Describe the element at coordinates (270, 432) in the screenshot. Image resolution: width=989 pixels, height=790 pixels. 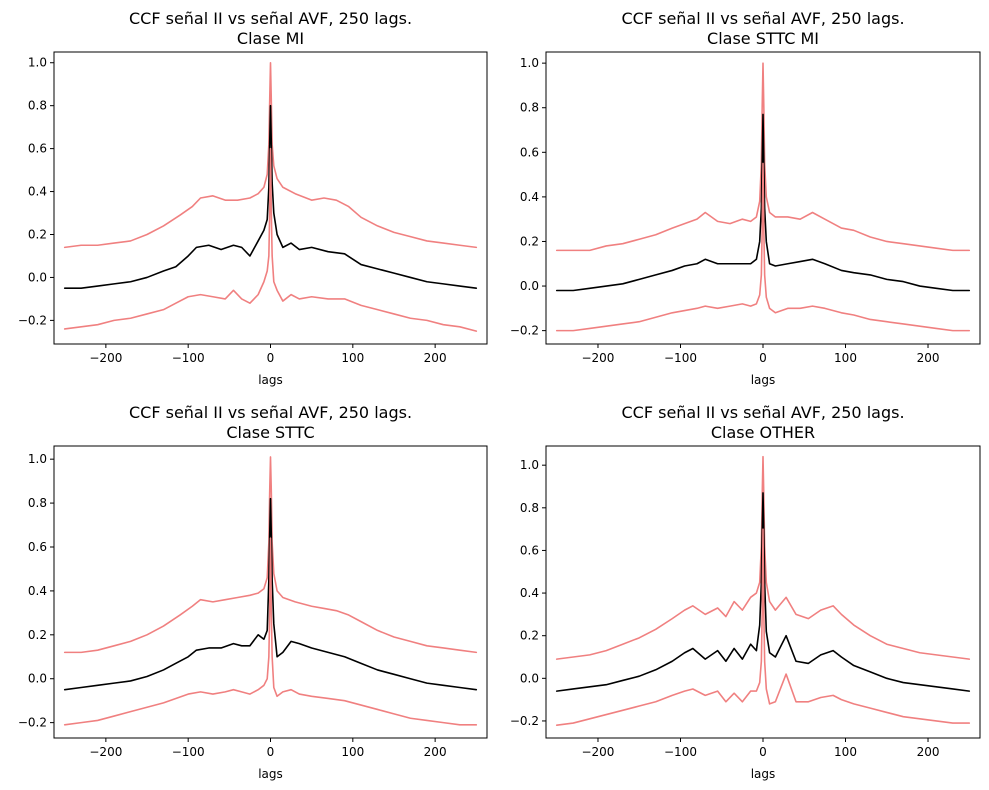
I see `chart-subtitle: Clase STTC` at that location.